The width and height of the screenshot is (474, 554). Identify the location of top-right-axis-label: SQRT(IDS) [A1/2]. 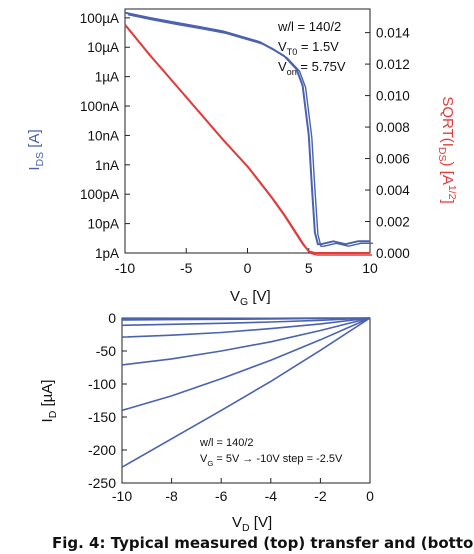
(447, 149).